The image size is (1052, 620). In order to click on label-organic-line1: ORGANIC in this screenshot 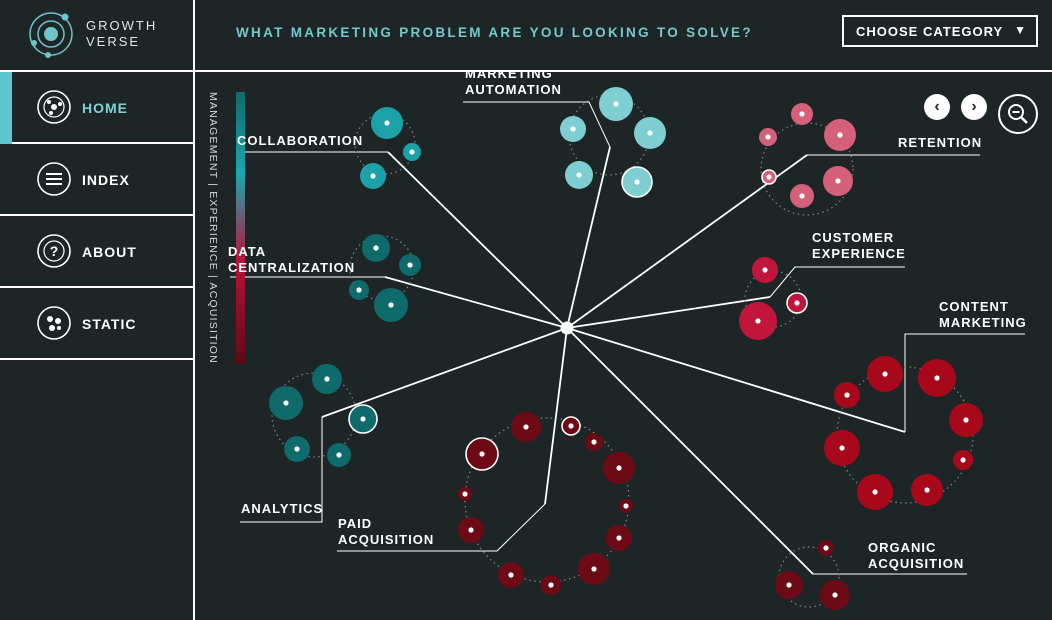, I will do `click(902, 547)`.